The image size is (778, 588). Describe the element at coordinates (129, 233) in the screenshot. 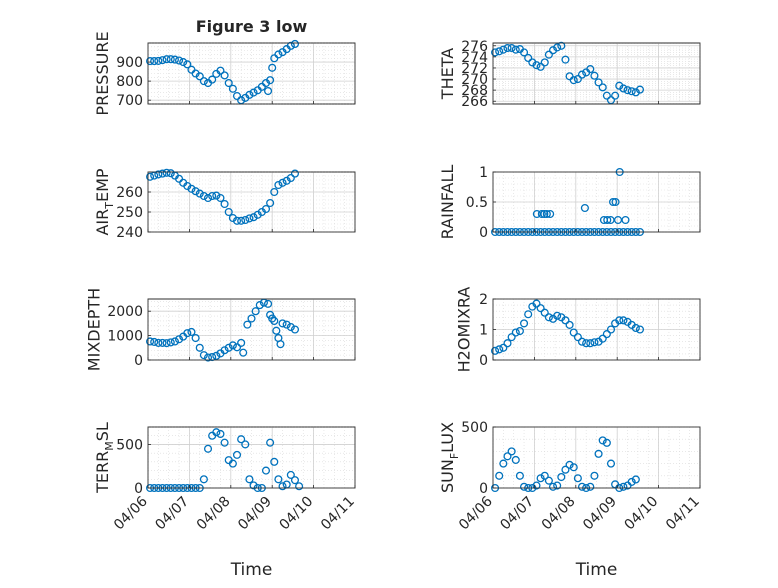

I see `y-tick-label: 240` at that location.